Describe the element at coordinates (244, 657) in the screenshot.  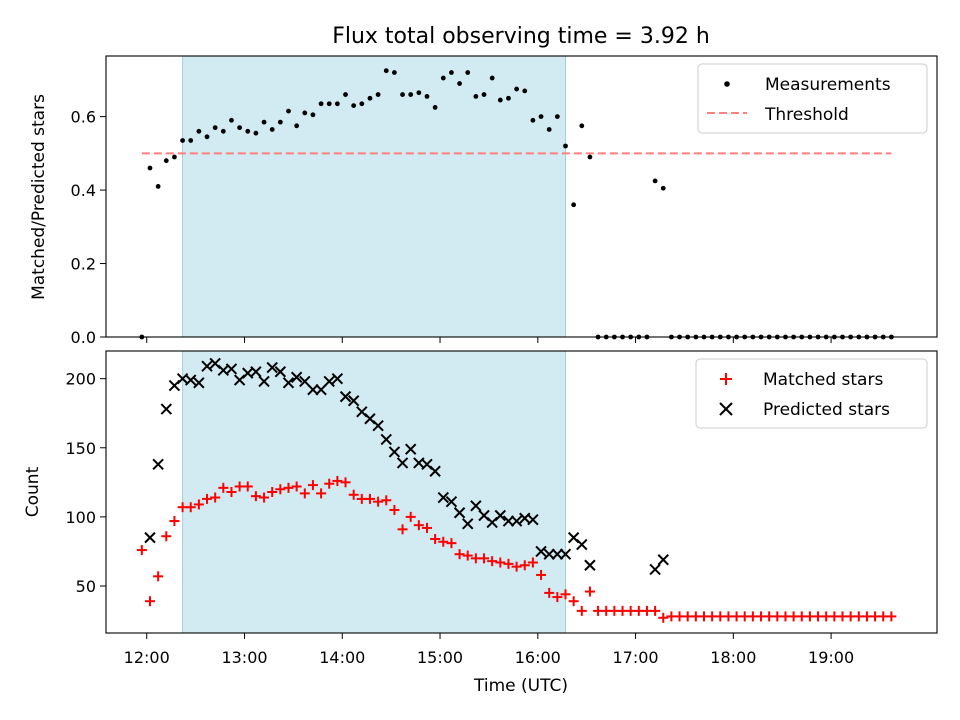
I see `x-tick-label: 13:00` at that location.